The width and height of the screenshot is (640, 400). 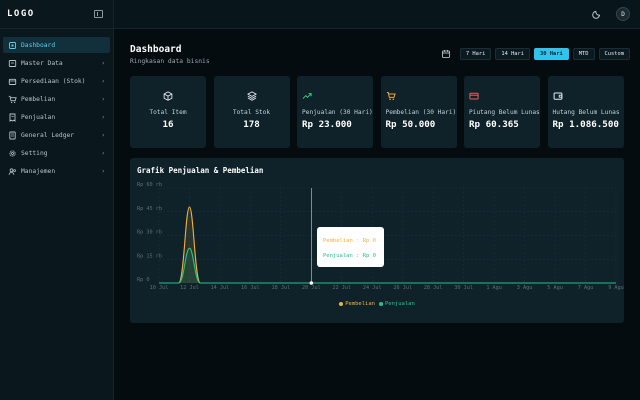 I want to click on x-tick-label: 10 Jul, so click(x=159, y=288).